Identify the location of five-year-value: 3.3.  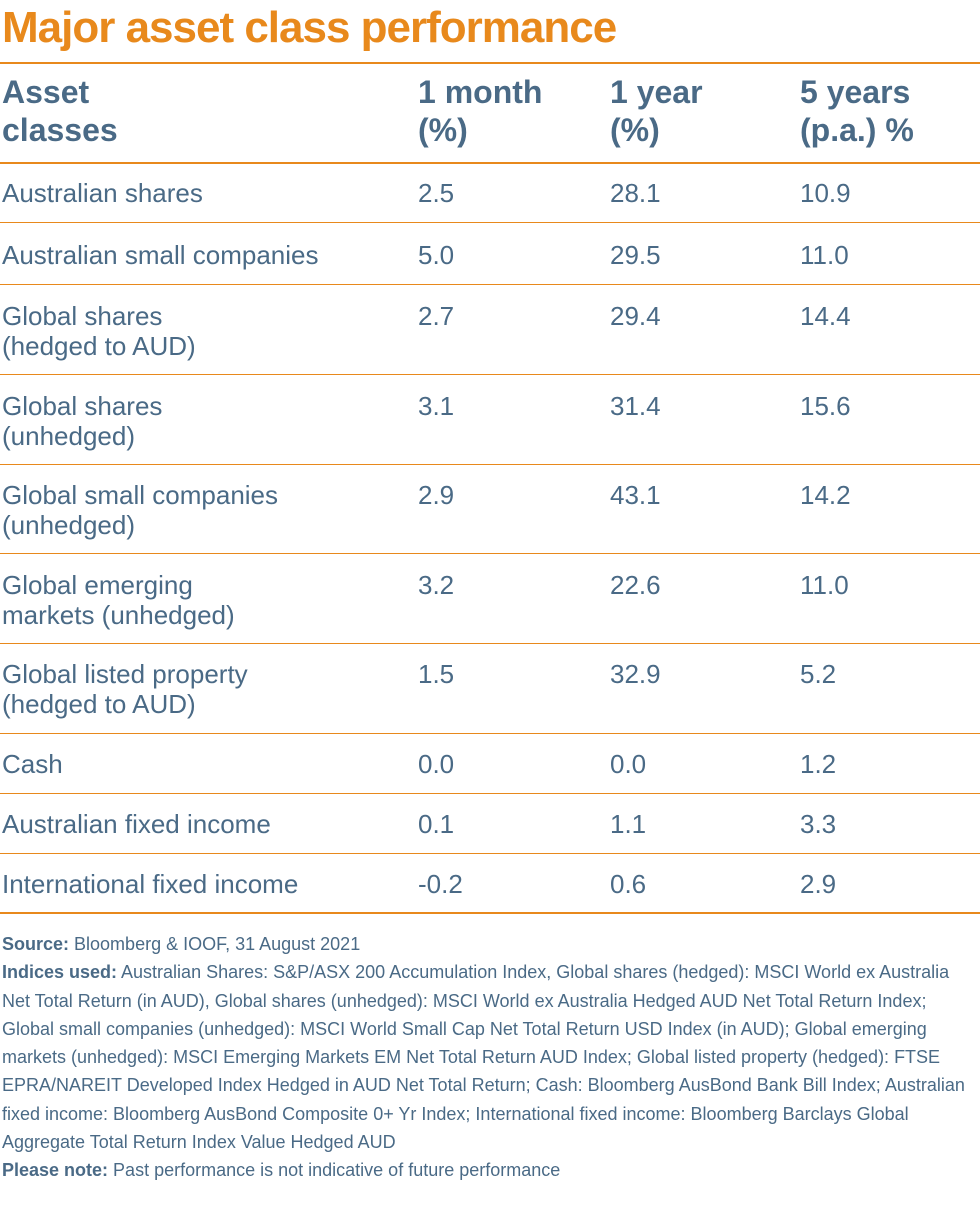
(818, 824).